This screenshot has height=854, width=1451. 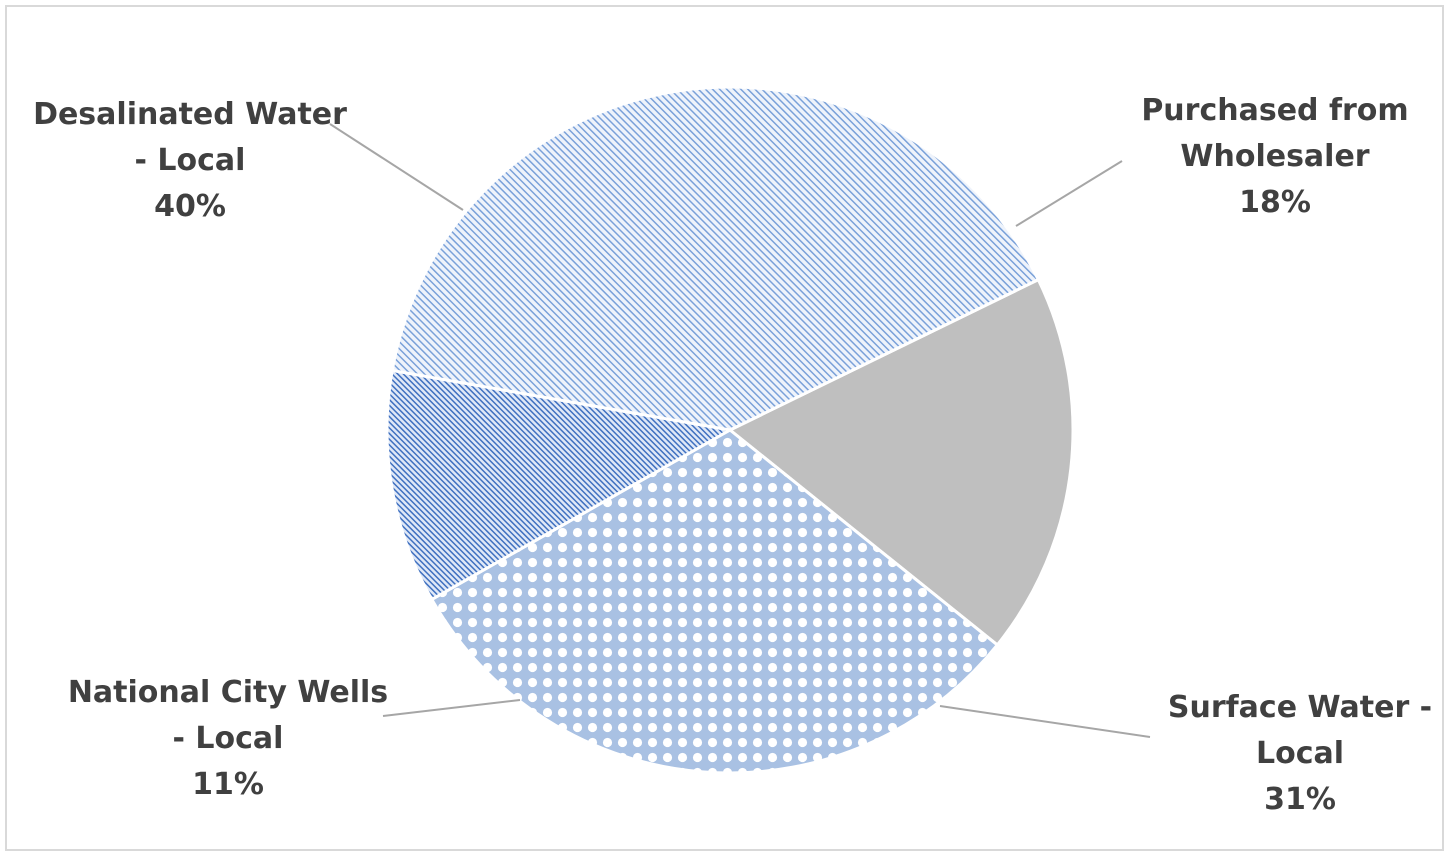 I want to click on data-label-4: Desalinated Water - Local 40%, so click(x=190, y=160).